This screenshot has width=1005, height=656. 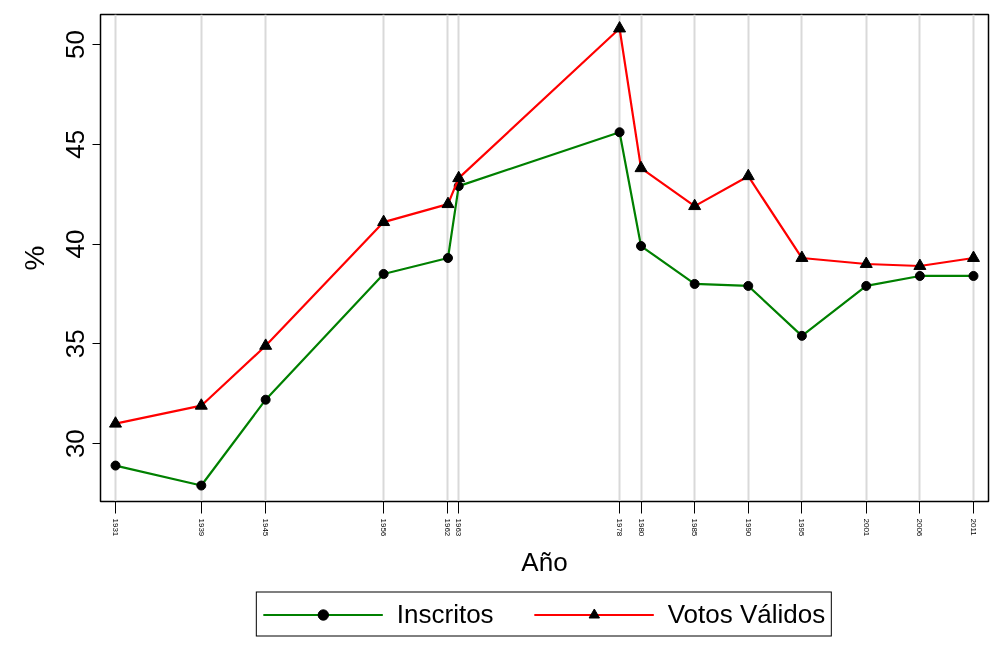 What do you see at coordinates (620, 527) in the screenshot?
I see `x-tick-label: 1978` at bounding box center [620, 527].